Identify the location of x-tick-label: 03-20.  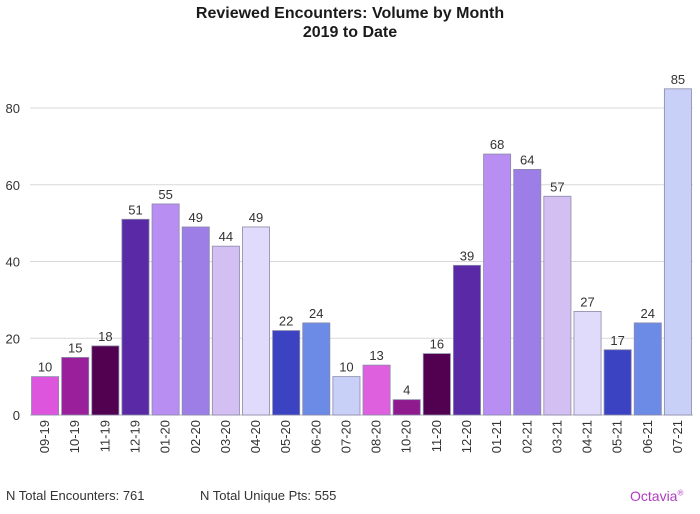
(225, 436).